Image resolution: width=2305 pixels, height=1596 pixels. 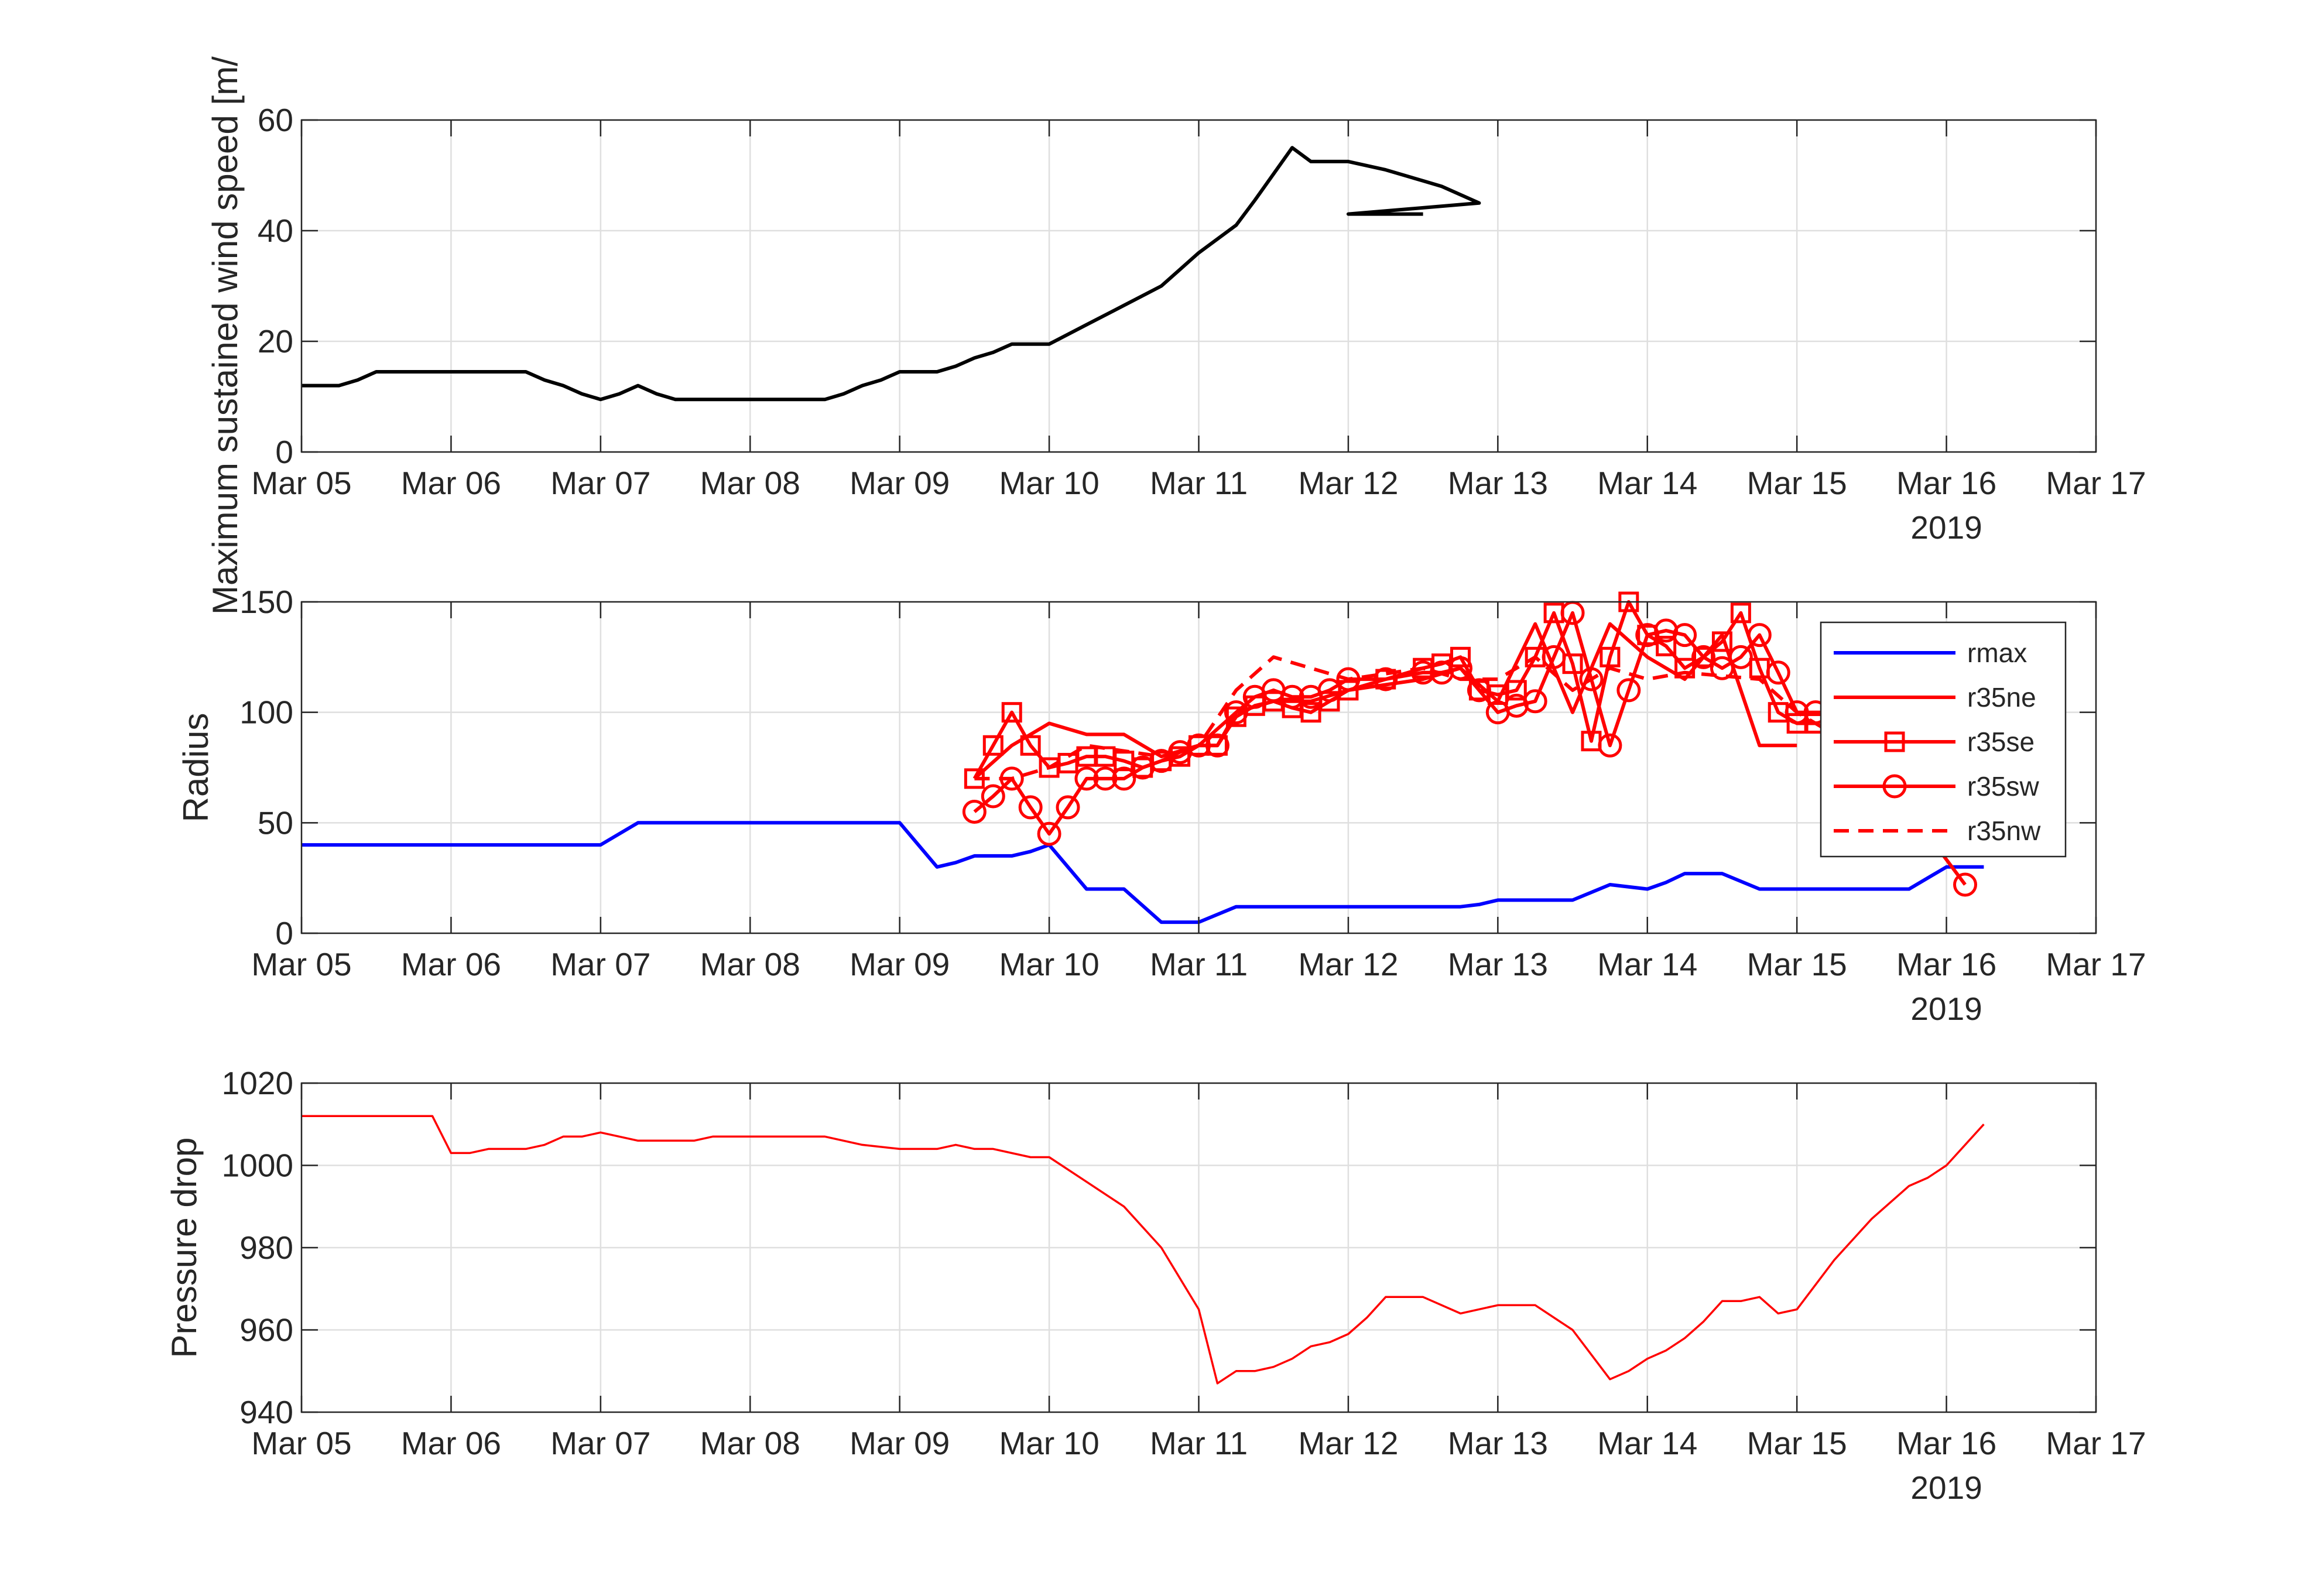 What do you see at coordinates (1895, 786) in the screenshot?
I see `legend-r35sw-marker` at bounding box center [1895, 786].